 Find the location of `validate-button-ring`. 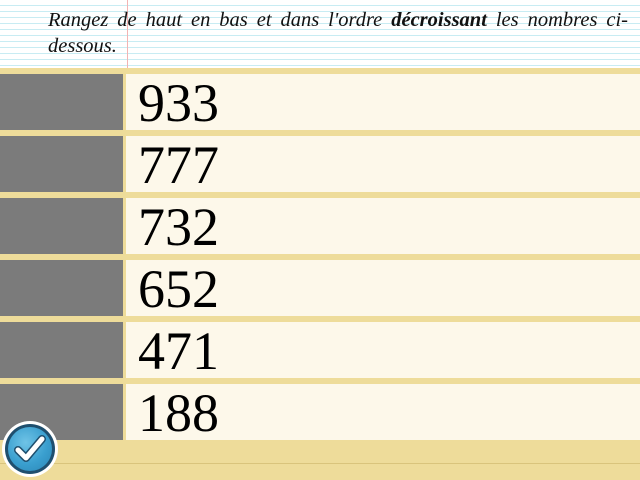

validate-button-ring is located at coordinates (30, 449).